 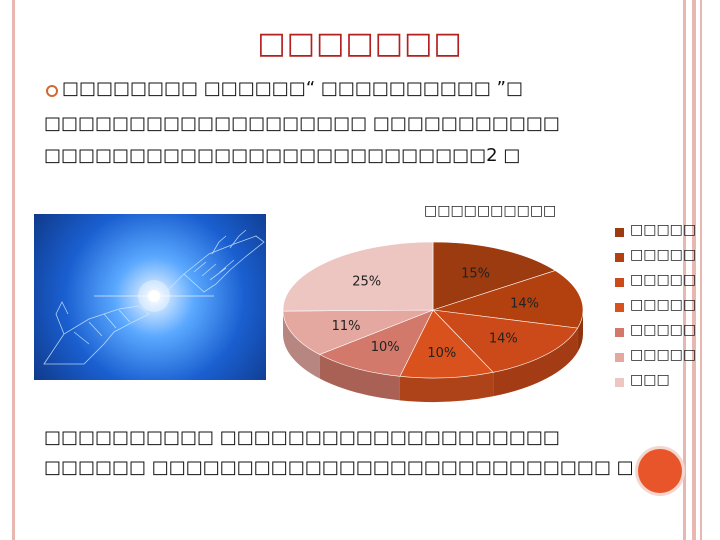 What do you see at coordinates (366, 281) in the screenshot?
I see `pie-data-label: 25%` at bounding box center [366, 281].